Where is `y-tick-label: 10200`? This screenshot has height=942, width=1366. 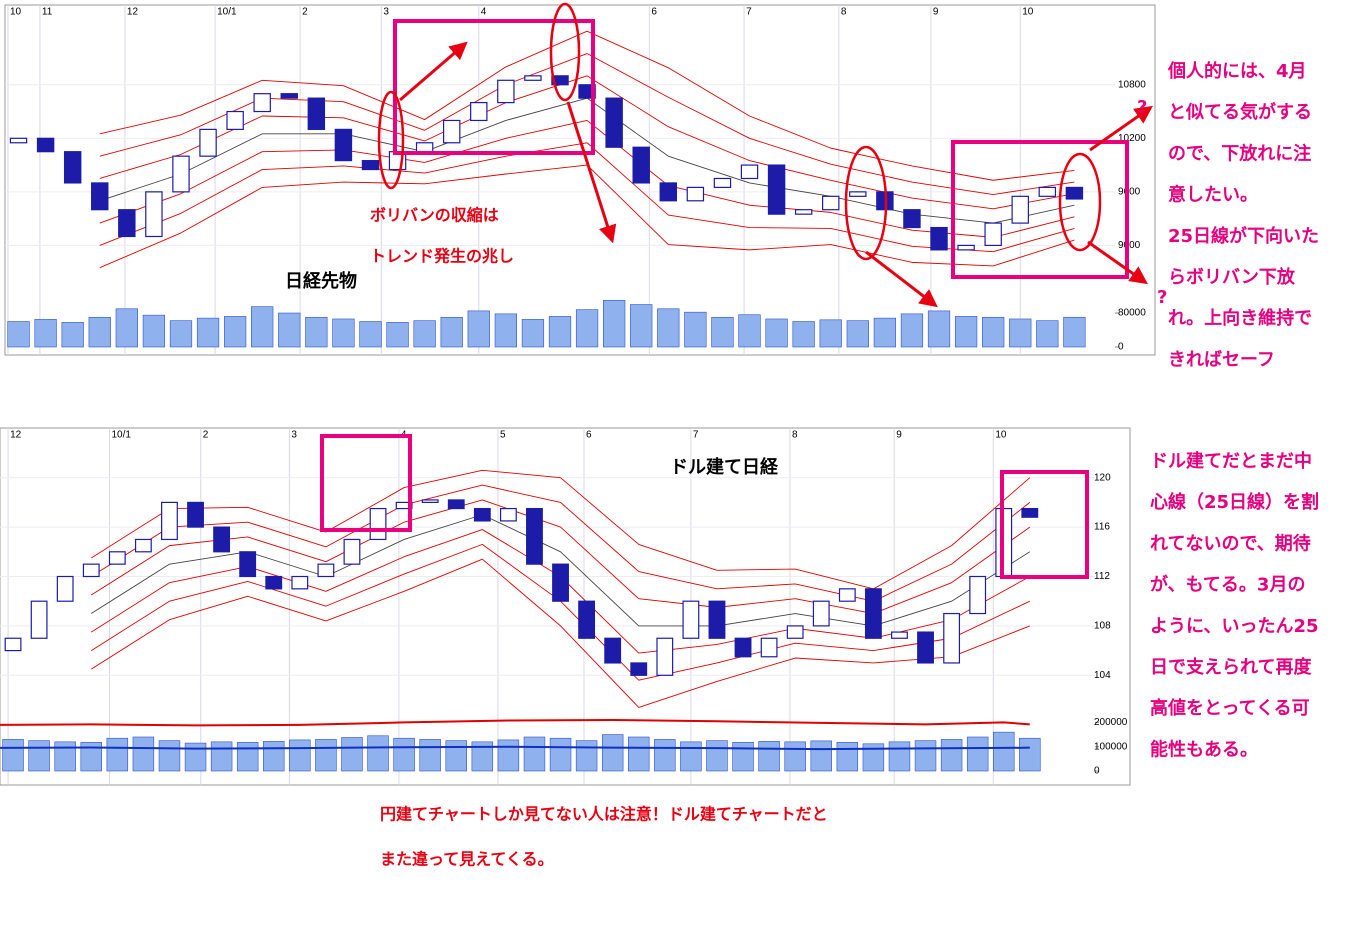
y-tick-label: 10200 is located at coordinates (1132, 138).